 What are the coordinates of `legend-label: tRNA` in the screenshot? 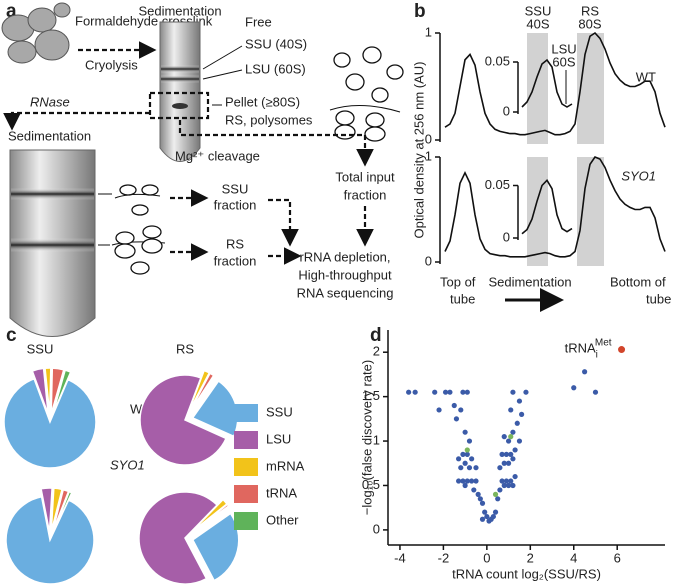 It's located at (281, 492).